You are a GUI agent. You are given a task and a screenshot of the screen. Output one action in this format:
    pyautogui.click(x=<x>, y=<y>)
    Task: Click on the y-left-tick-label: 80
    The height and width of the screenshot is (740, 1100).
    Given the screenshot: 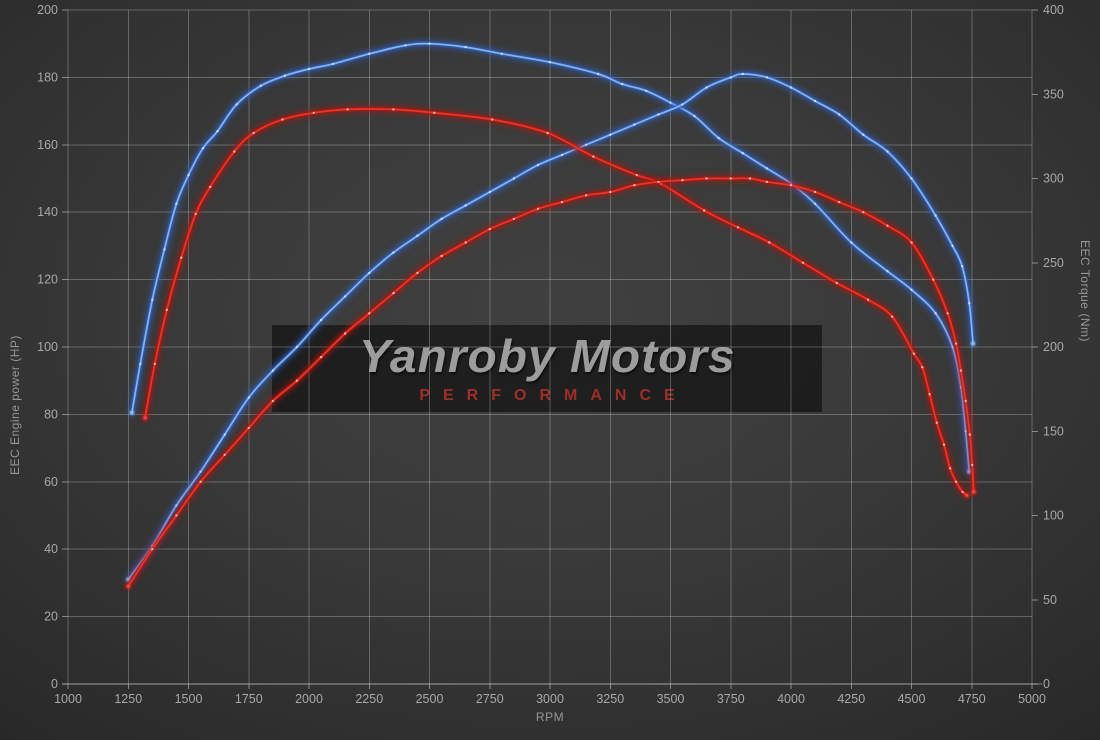 What is the action you would take?
    pyautogui.click(x=51, y=414)
    